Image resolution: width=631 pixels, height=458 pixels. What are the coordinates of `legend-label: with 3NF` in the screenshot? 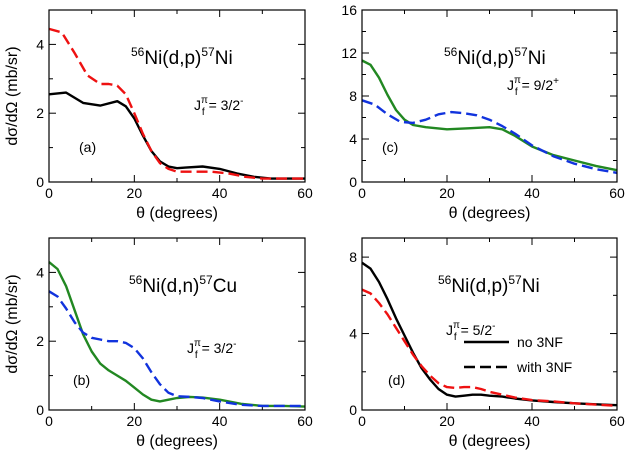 It's located at (544, 367).